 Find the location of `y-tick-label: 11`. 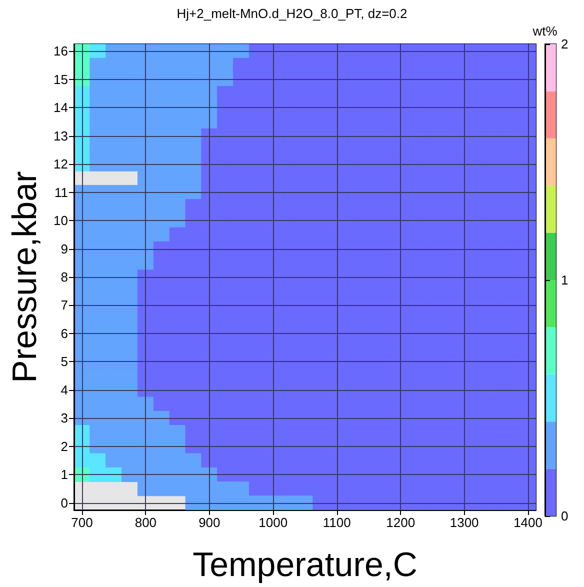

y-tick-label: 11 is located at coordinates (61, 192).